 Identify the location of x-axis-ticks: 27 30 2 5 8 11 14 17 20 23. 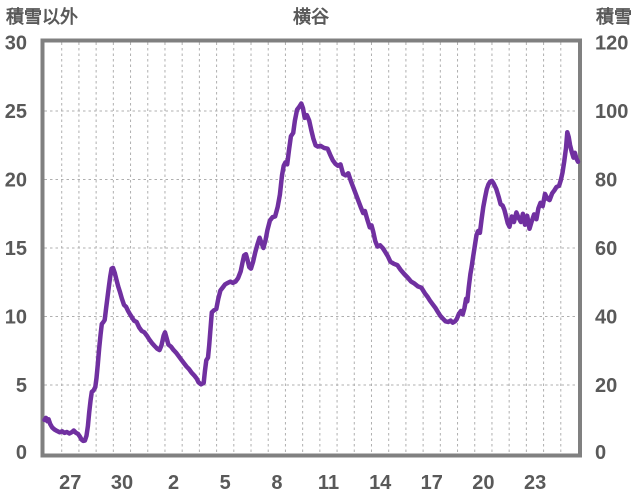
(302, 483).